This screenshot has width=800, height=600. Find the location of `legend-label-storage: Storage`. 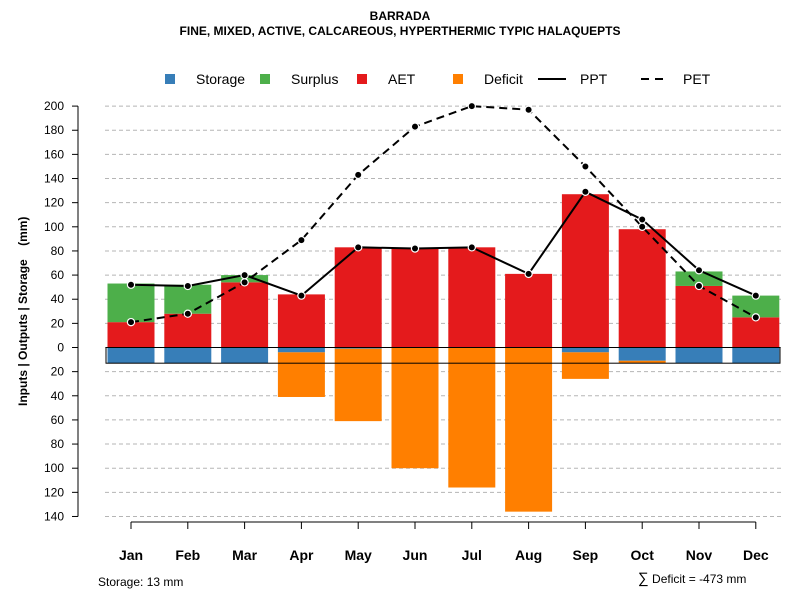

legend-label-storage: Storage is located at coordinates (220, 79).